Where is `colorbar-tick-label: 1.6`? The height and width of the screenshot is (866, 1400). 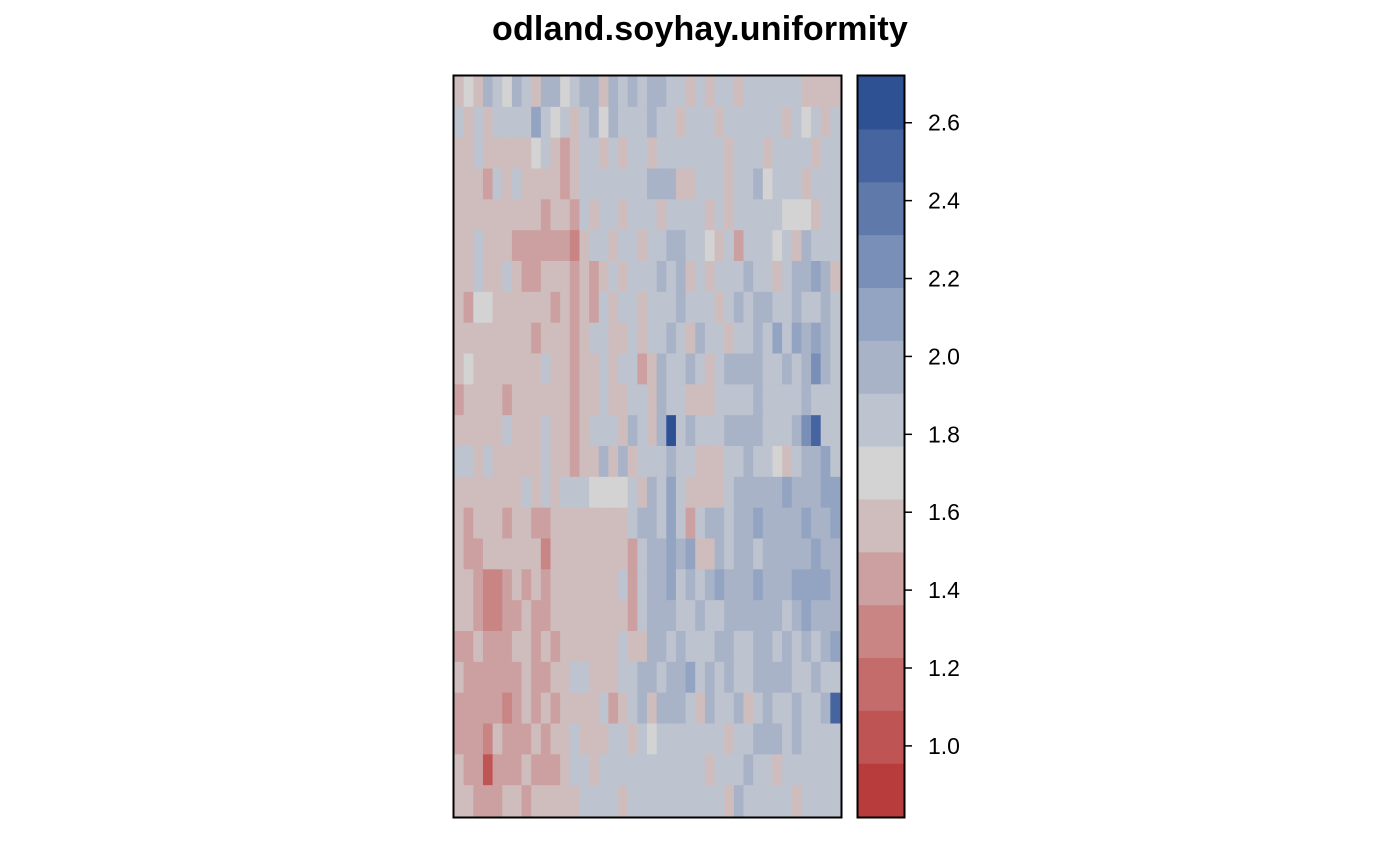
colorbar-tick-label: 1.6 is located at coordinates (944, 512).